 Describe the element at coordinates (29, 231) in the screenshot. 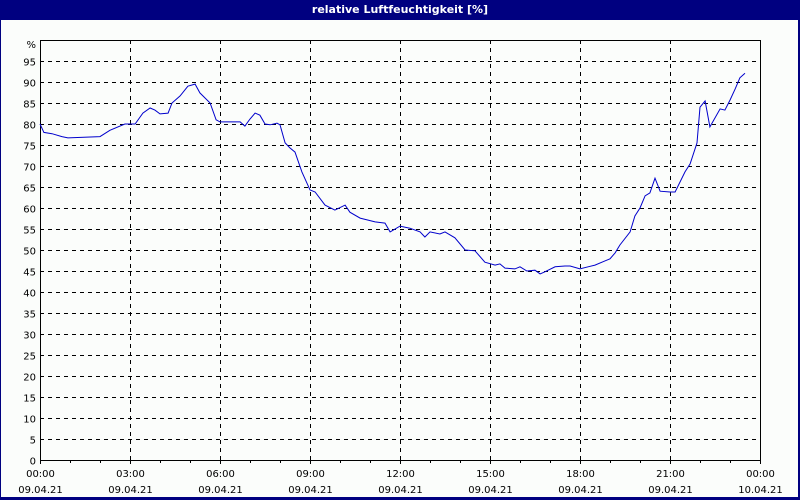

I see `y-tick-label: 55` at that location.